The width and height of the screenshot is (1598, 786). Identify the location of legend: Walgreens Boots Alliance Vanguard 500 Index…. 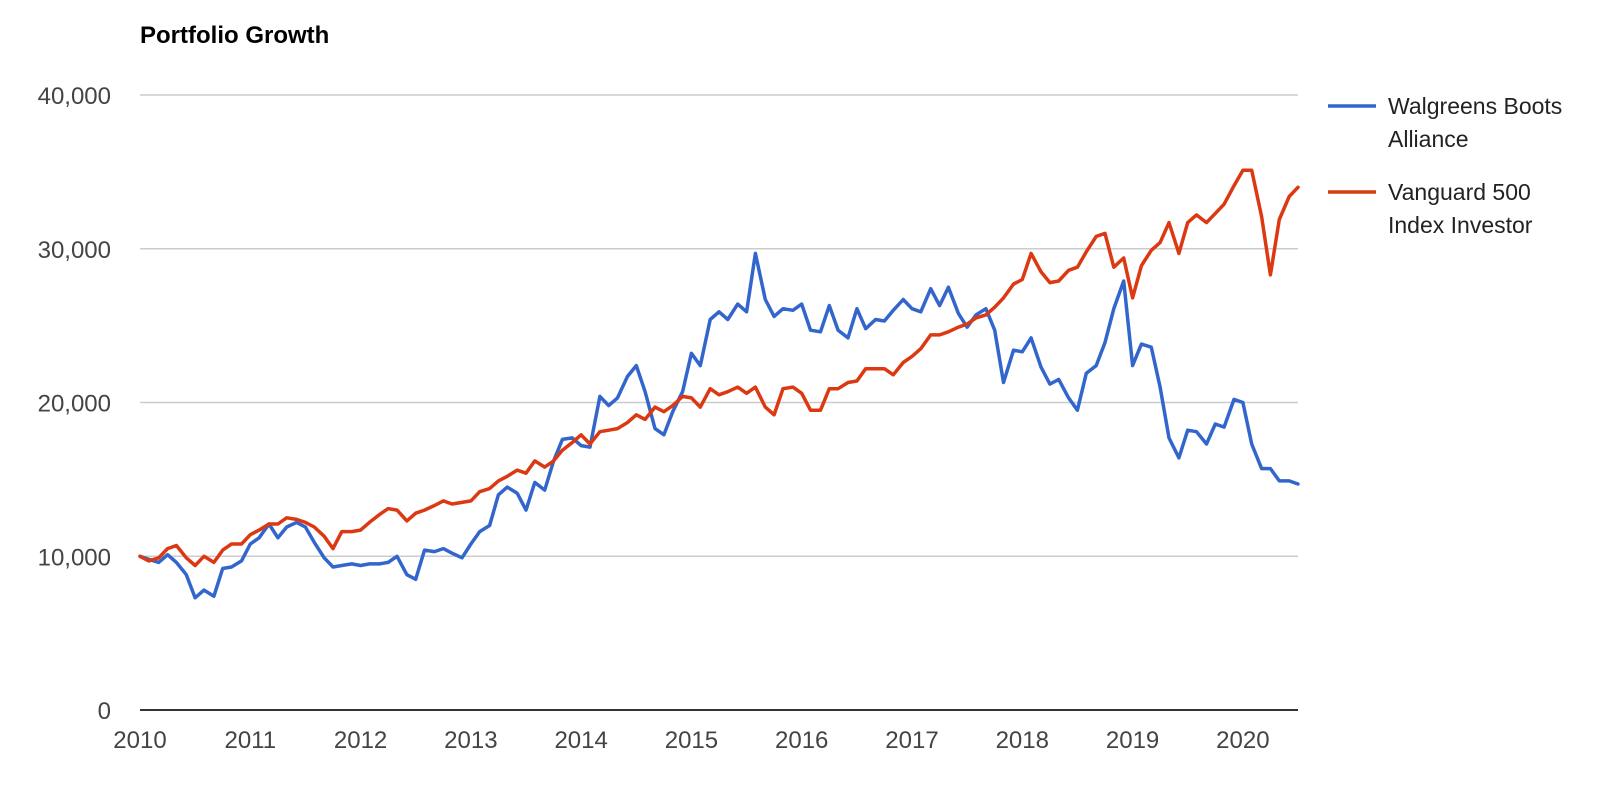
(1445, 165).